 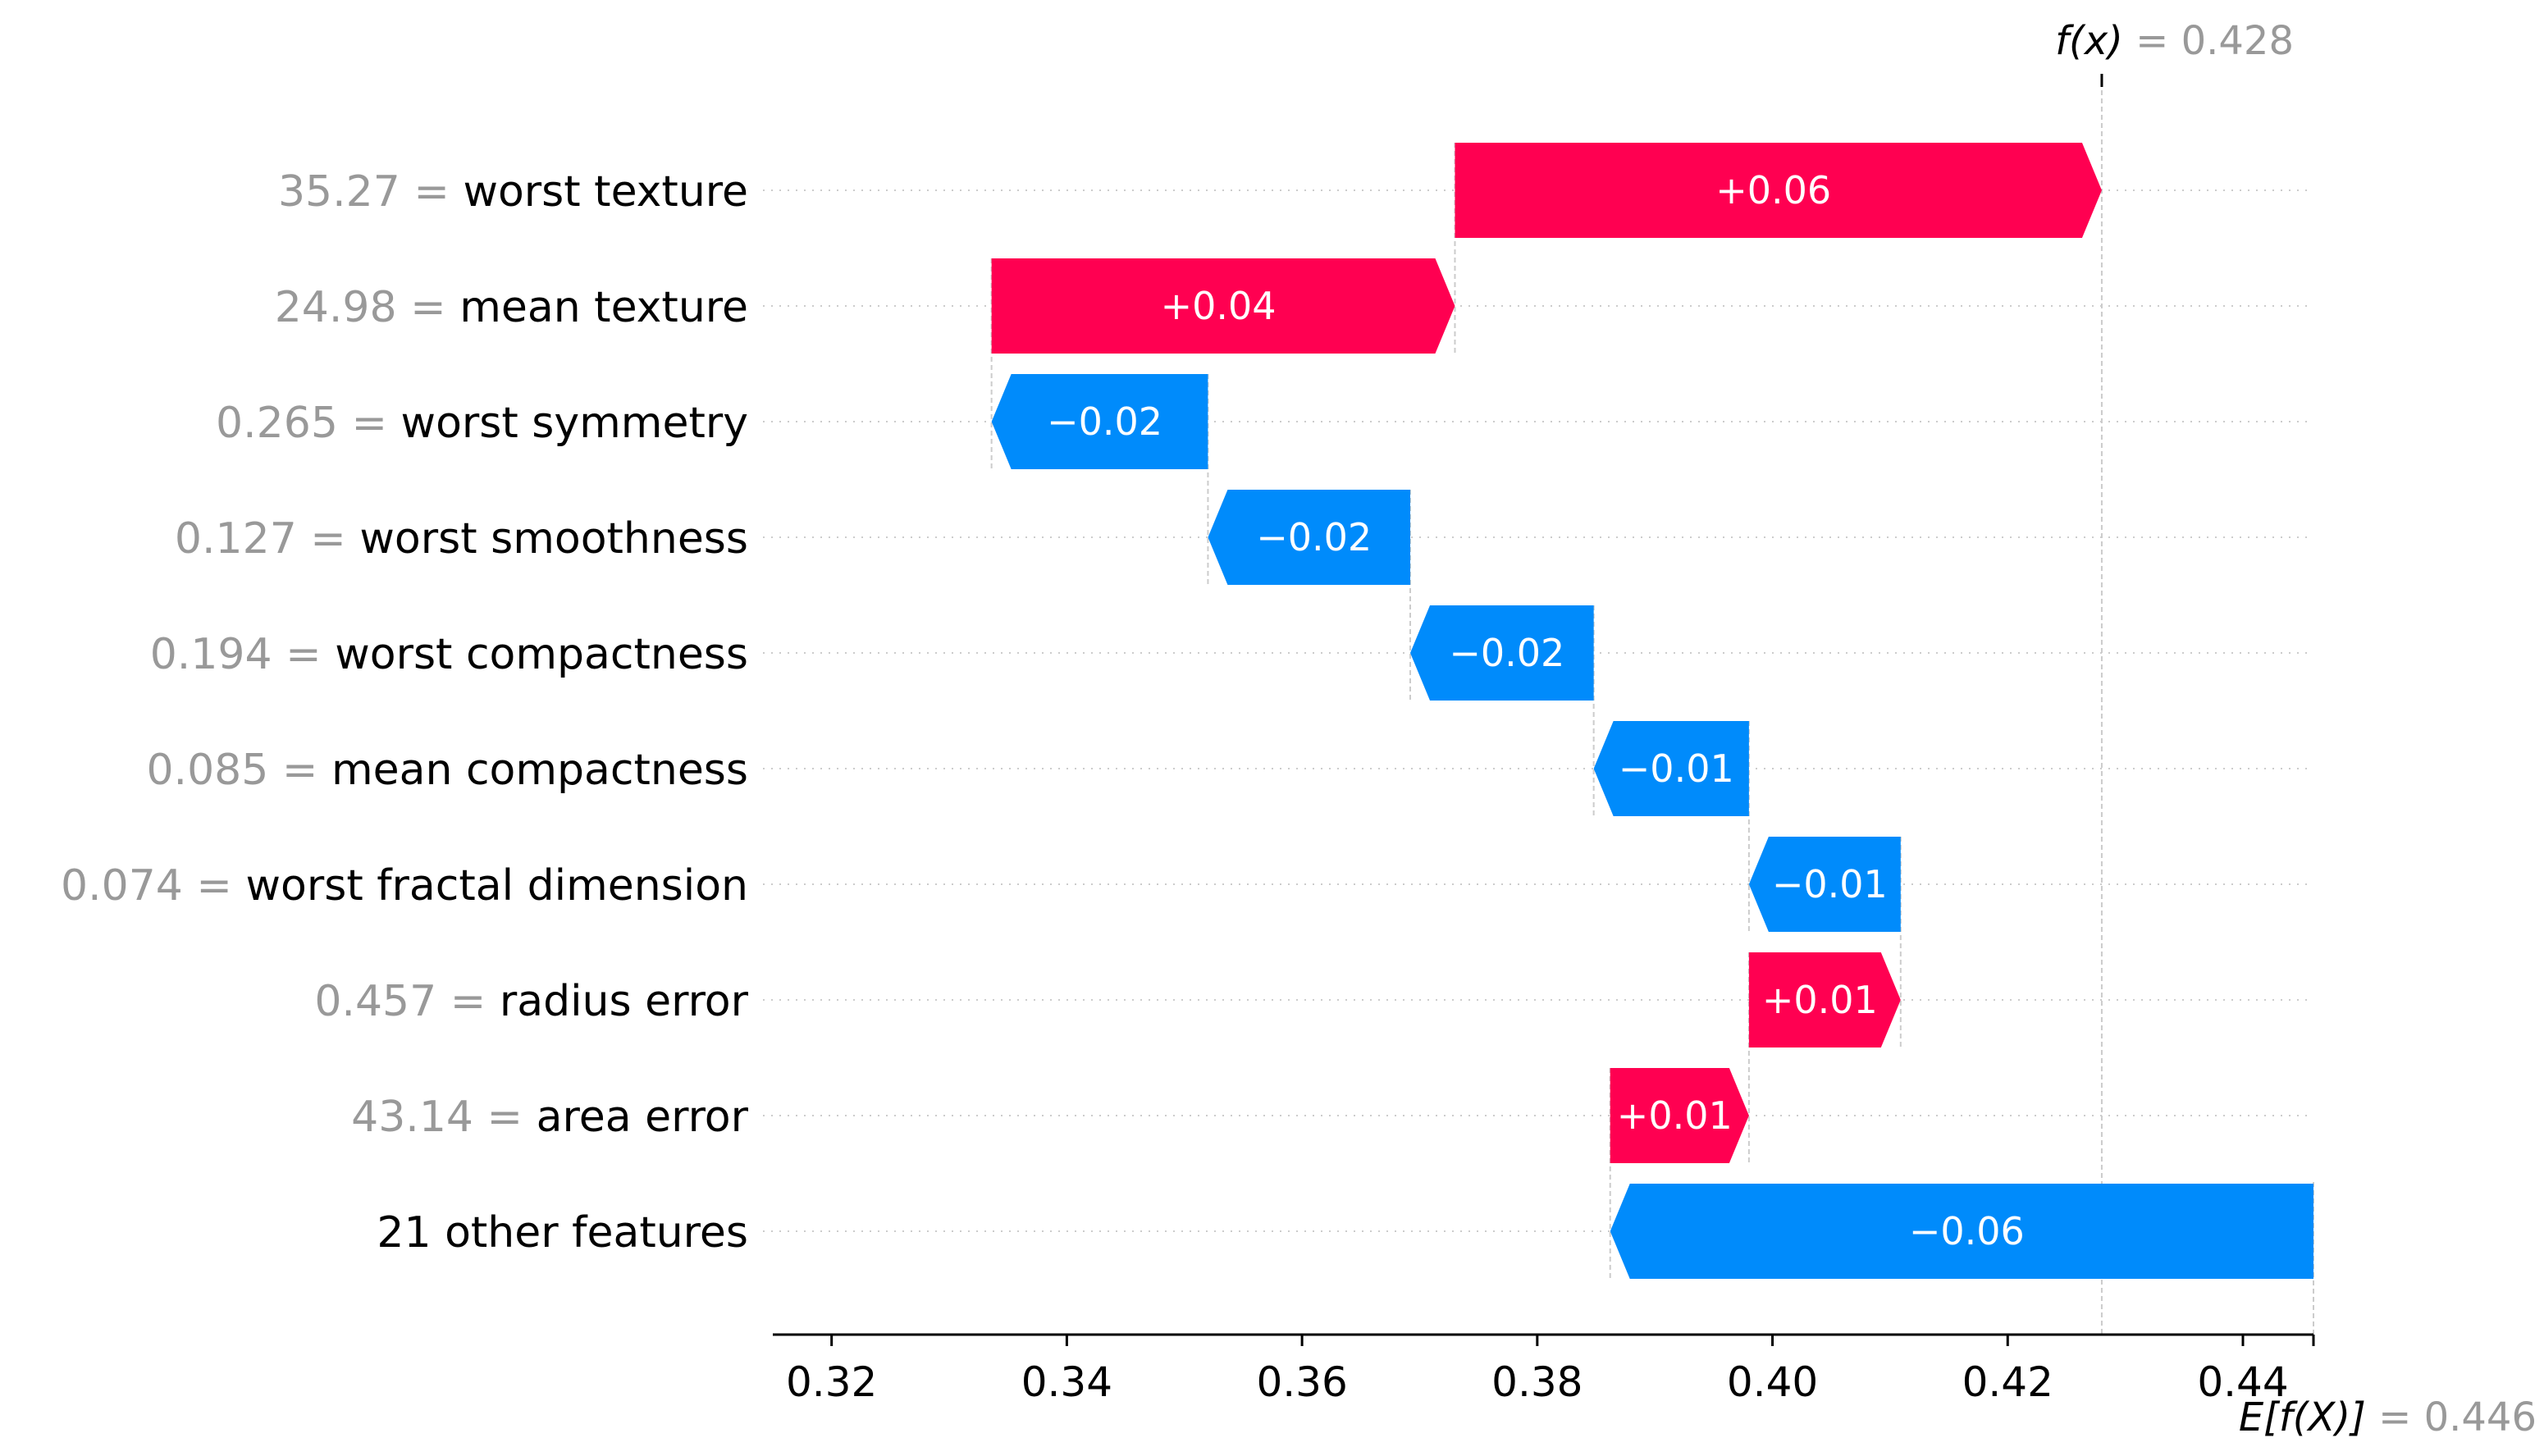 What do you see at coordinates (605, 192) in the screenshot?
I see `feature-name: worst texture` at bounding box center [605, 192].